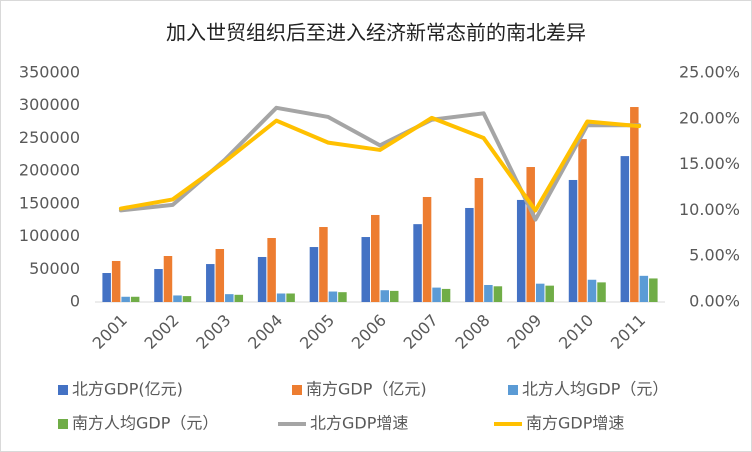 The image size is (752, 452). What do you see at coordinates (714, 301) in the screenshot?
I see `y2-tick-label: 0.00%` at bounding box center [714, 301].